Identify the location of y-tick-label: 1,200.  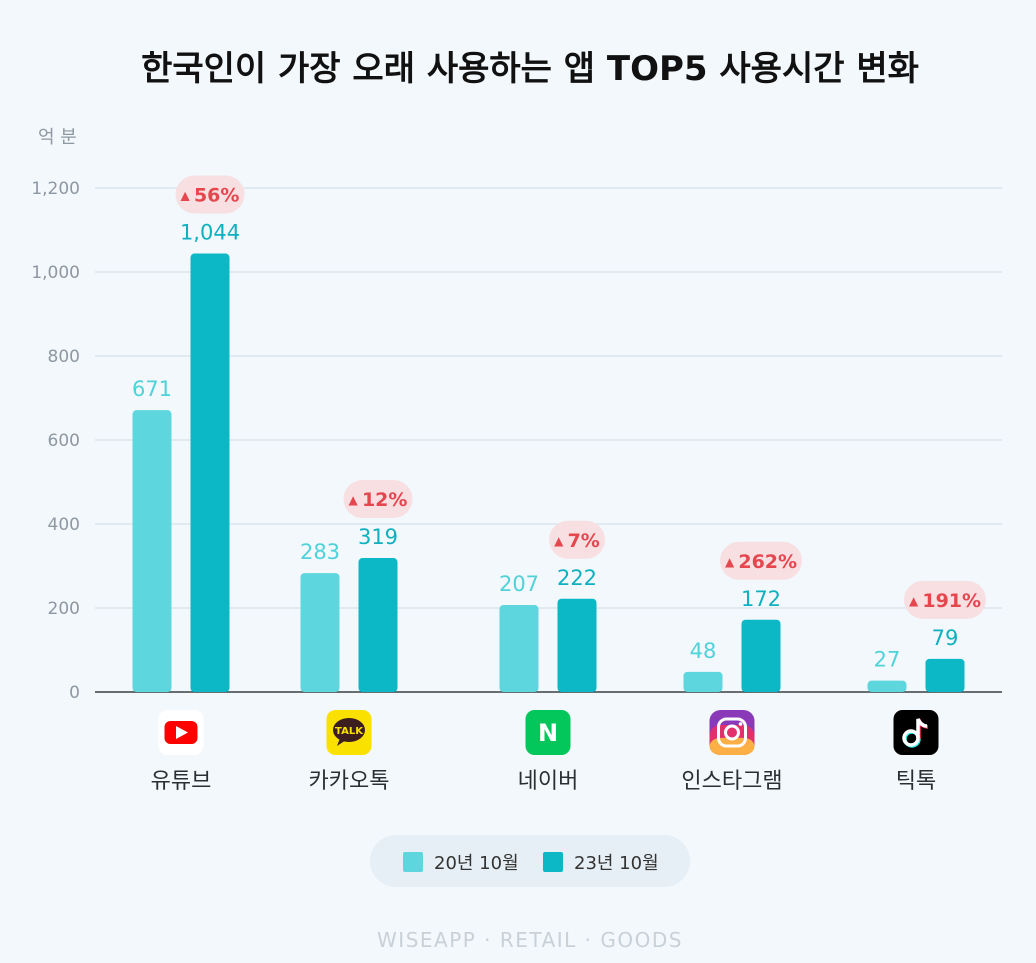
(55, 189).